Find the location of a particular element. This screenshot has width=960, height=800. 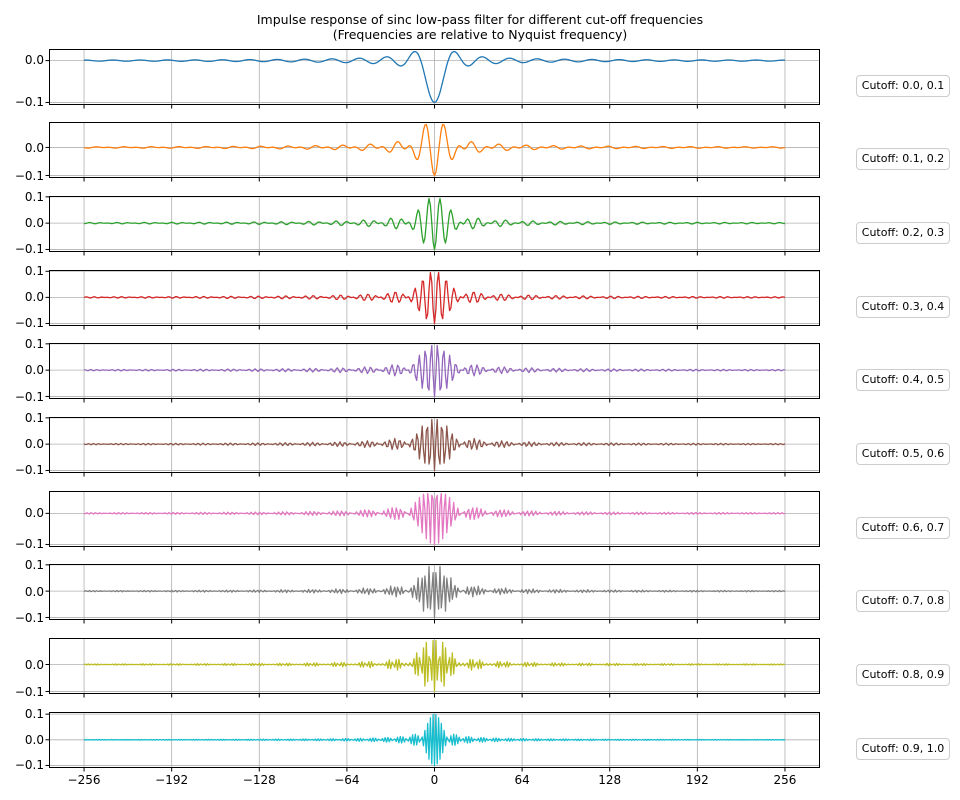

cutoff-label: Cutoff: 0.0, 0.1 is located at coordinates (903, 85).